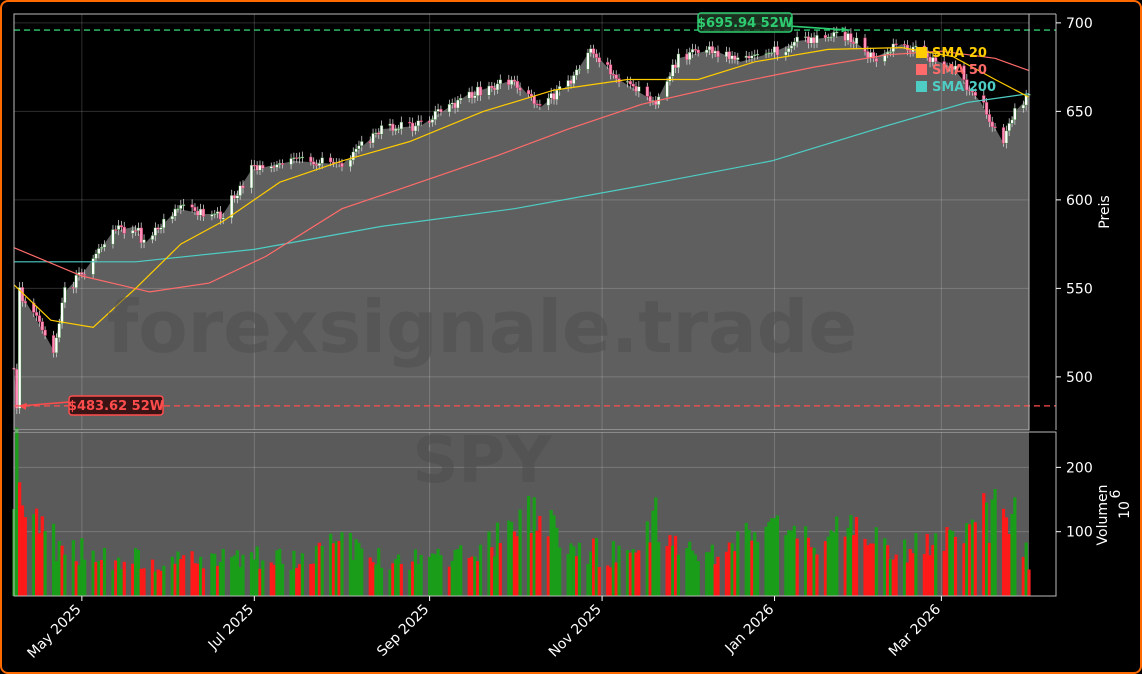 This screenshot has width=1142, height=674. What do you see at coordinates (1103, 515) in the screenshot?
I see `volume-axis-label: Volumen` at bounding box center [1103, 515].